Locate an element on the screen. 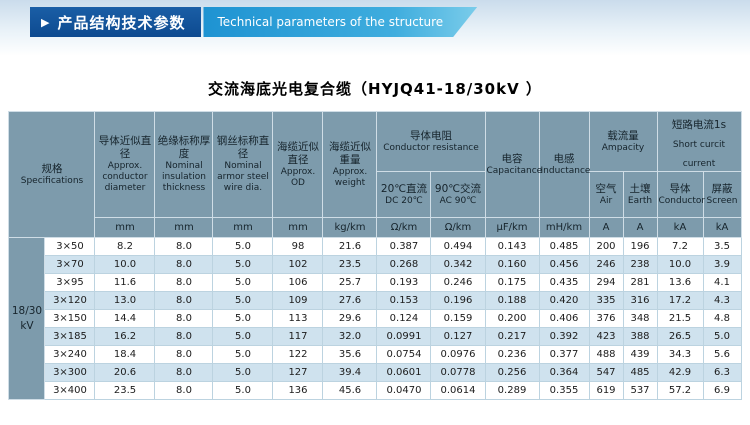 The image size is (750, 425). unit-cell: Ω/km is located at coordinates (404, 228).